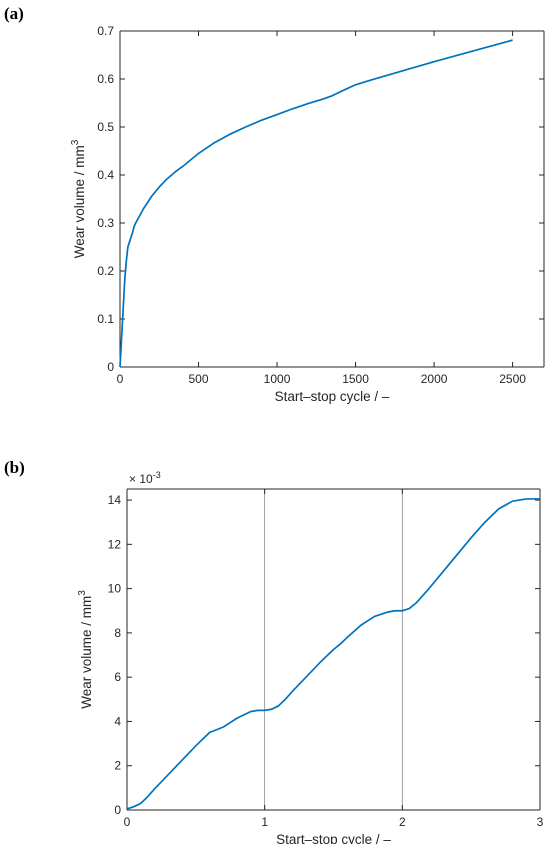 Image resolution: width=550 pixels, height=844 pixels. Describe the element at coordinates (434, 379) in the screenshot. I see `chart-a-x-tick-label: 2000` at that location.